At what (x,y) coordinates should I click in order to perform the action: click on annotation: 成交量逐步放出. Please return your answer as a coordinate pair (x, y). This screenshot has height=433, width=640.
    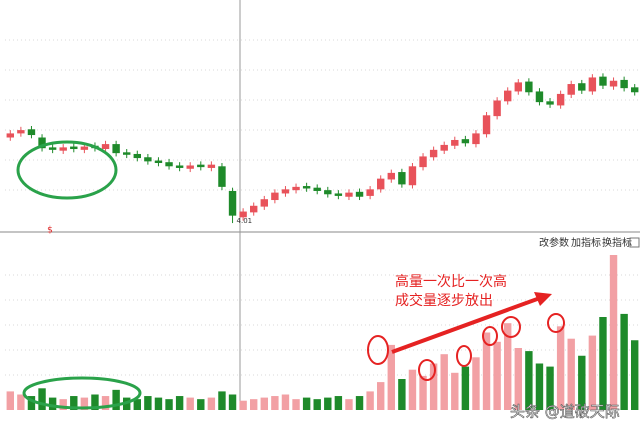
    Looking at the image, I should click on (444, 300).